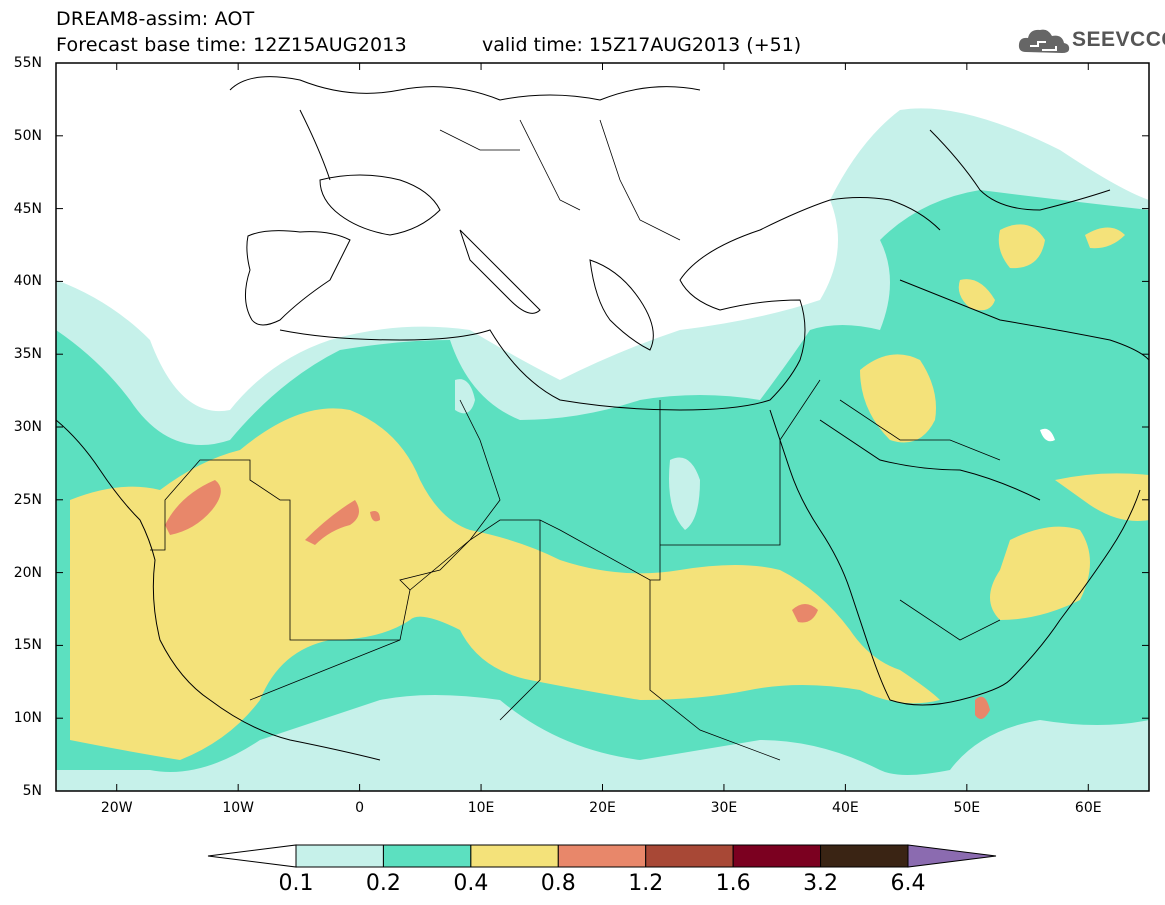 The height and width of the screenshot is (905, 1165). I want to click on lon-tick-label: 20W, so click(116, 808).